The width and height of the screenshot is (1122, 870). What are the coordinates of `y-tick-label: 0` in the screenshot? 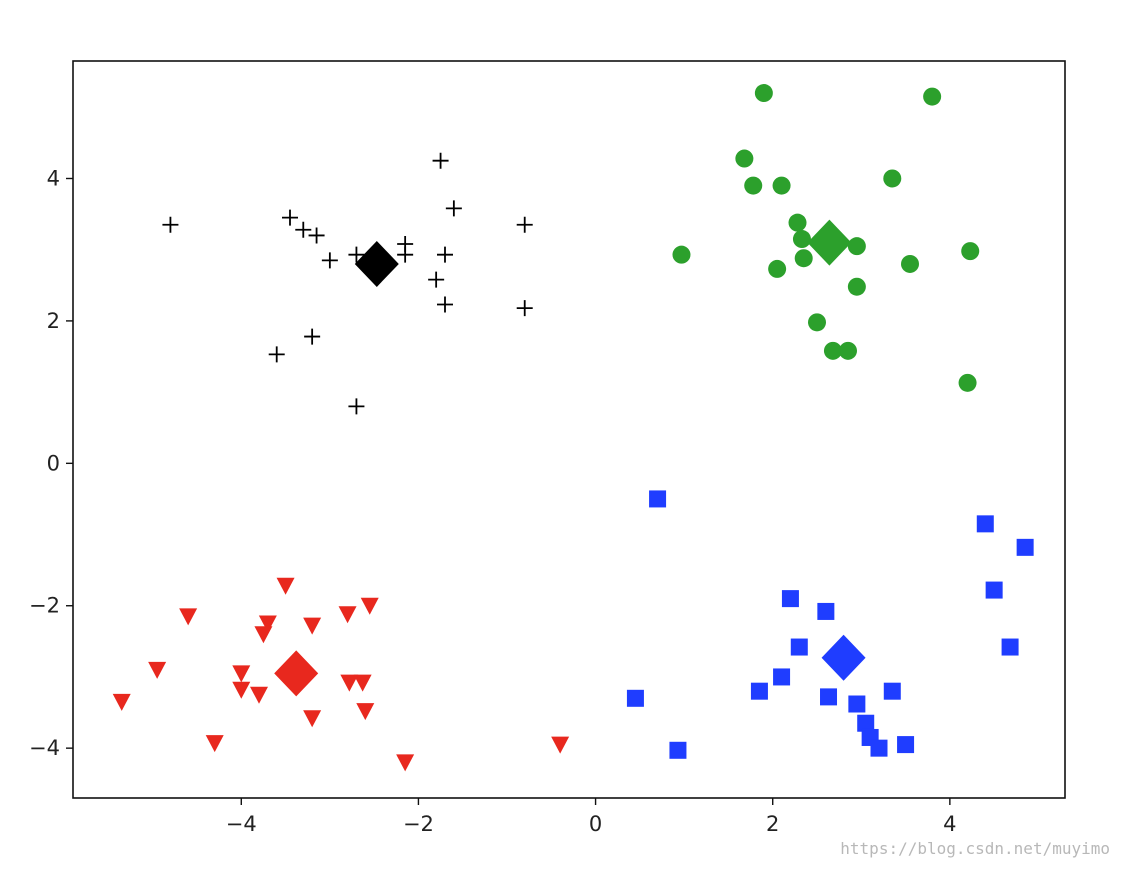 It's located at (53, 463).